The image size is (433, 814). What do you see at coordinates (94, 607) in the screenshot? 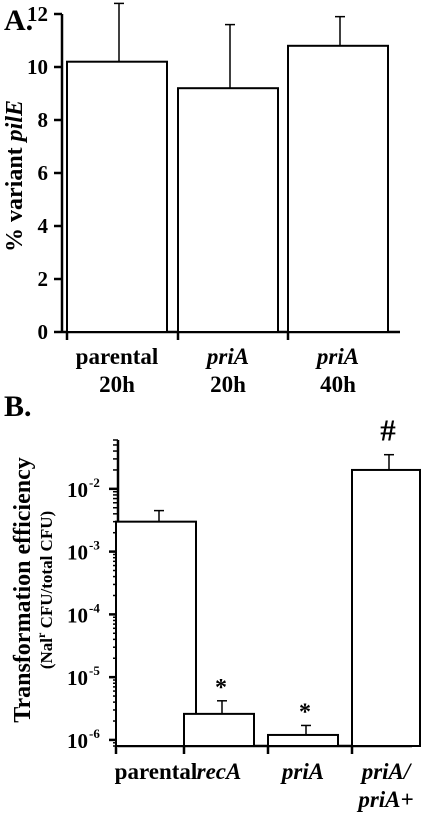
I see `panel-b-y-tick-exponent: -4` at bounding box center [94, 607].